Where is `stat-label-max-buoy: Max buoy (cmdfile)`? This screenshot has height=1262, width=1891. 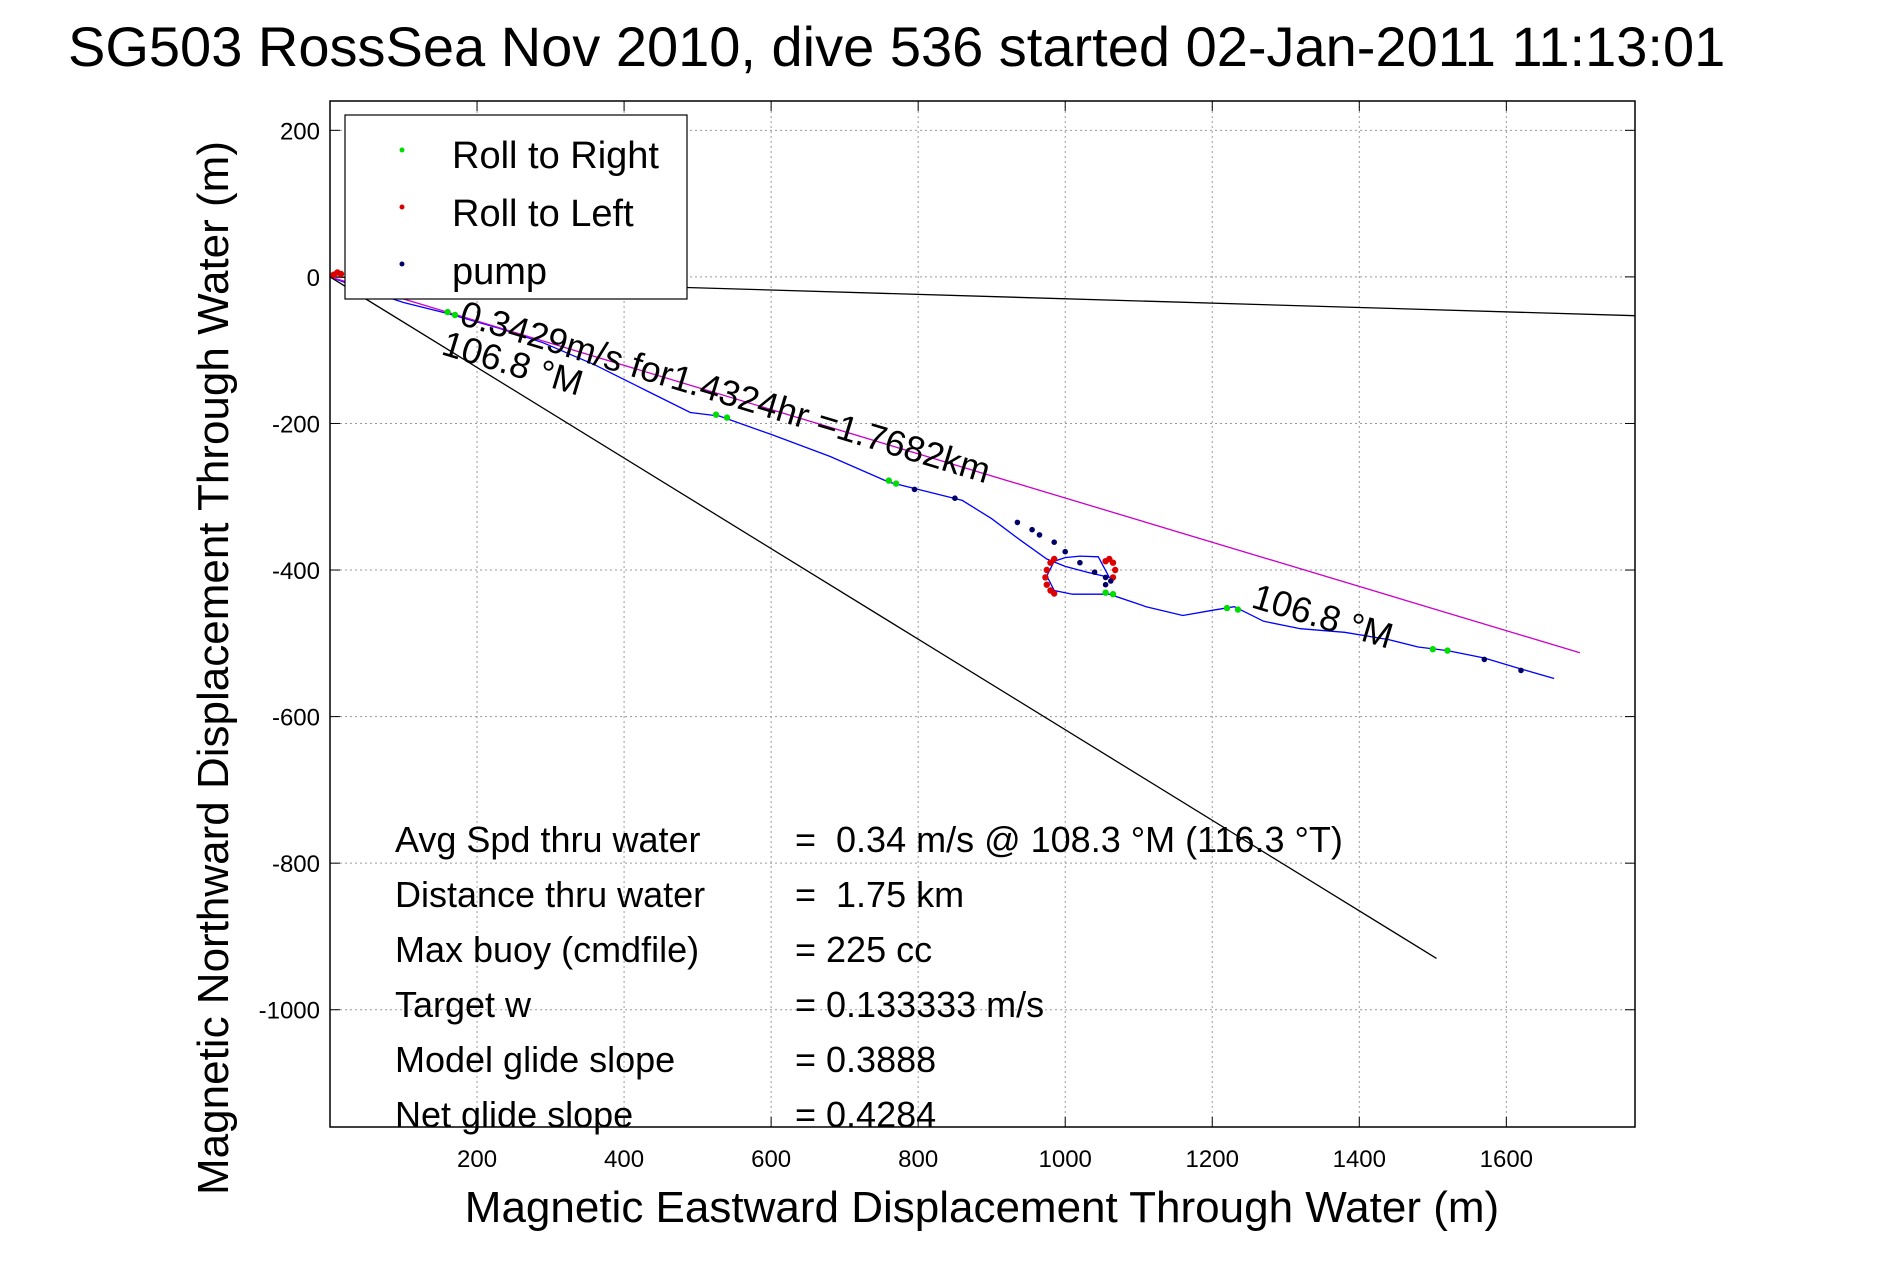 stat-label-max-buoy: Max buoy (cmdfile) is located at coordinates (547, 949).